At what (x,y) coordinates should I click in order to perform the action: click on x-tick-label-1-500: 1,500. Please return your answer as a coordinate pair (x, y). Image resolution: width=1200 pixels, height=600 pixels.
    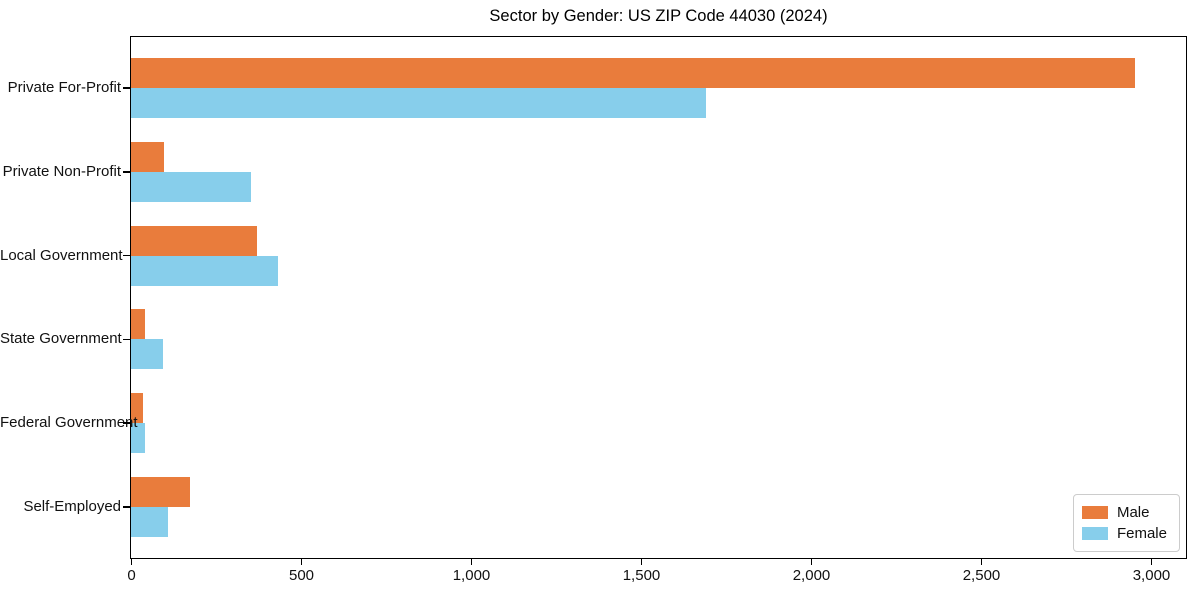
    Looking at the image, I should click on (641, 575).